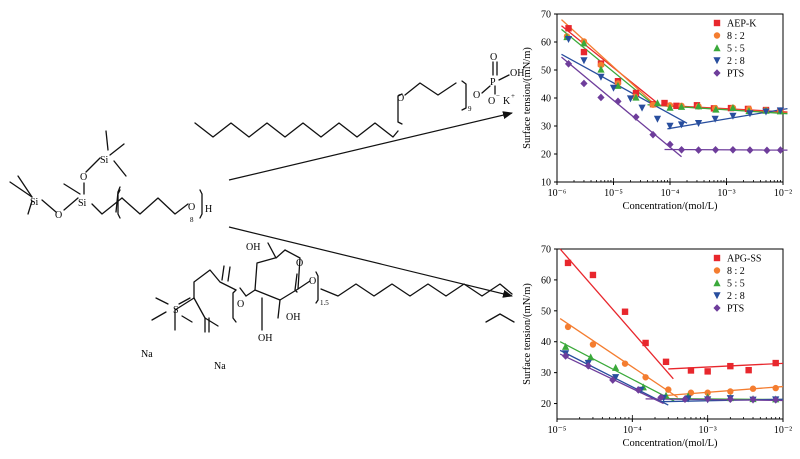 The height and width of the screenshot is (459, 800). I want to click on bottom-series-1-fit-line, so click(619, 358).